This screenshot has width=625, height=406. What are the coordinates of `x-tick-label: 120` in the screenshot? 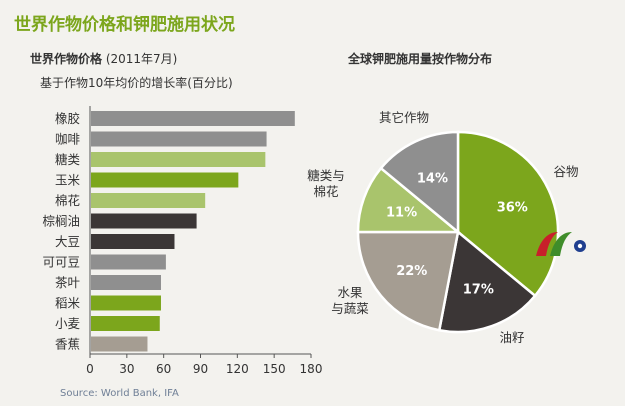 It's located at (237, 369).